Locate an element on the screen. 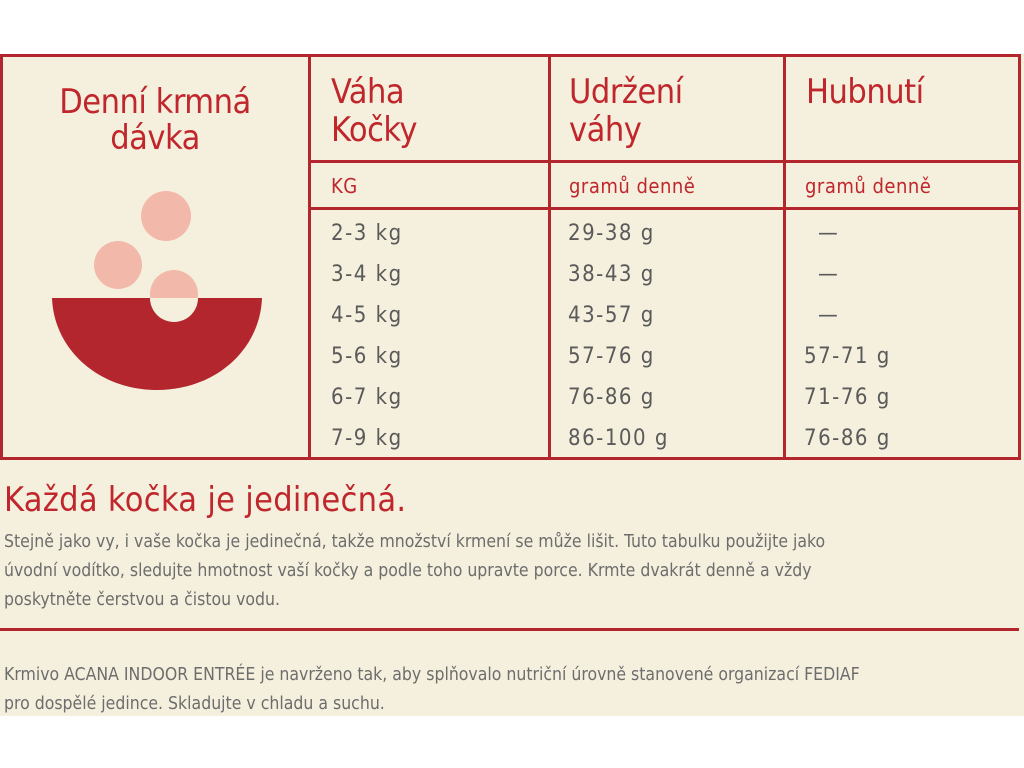  cell-loss: 76-86 g is located at coordinates (847, 438).